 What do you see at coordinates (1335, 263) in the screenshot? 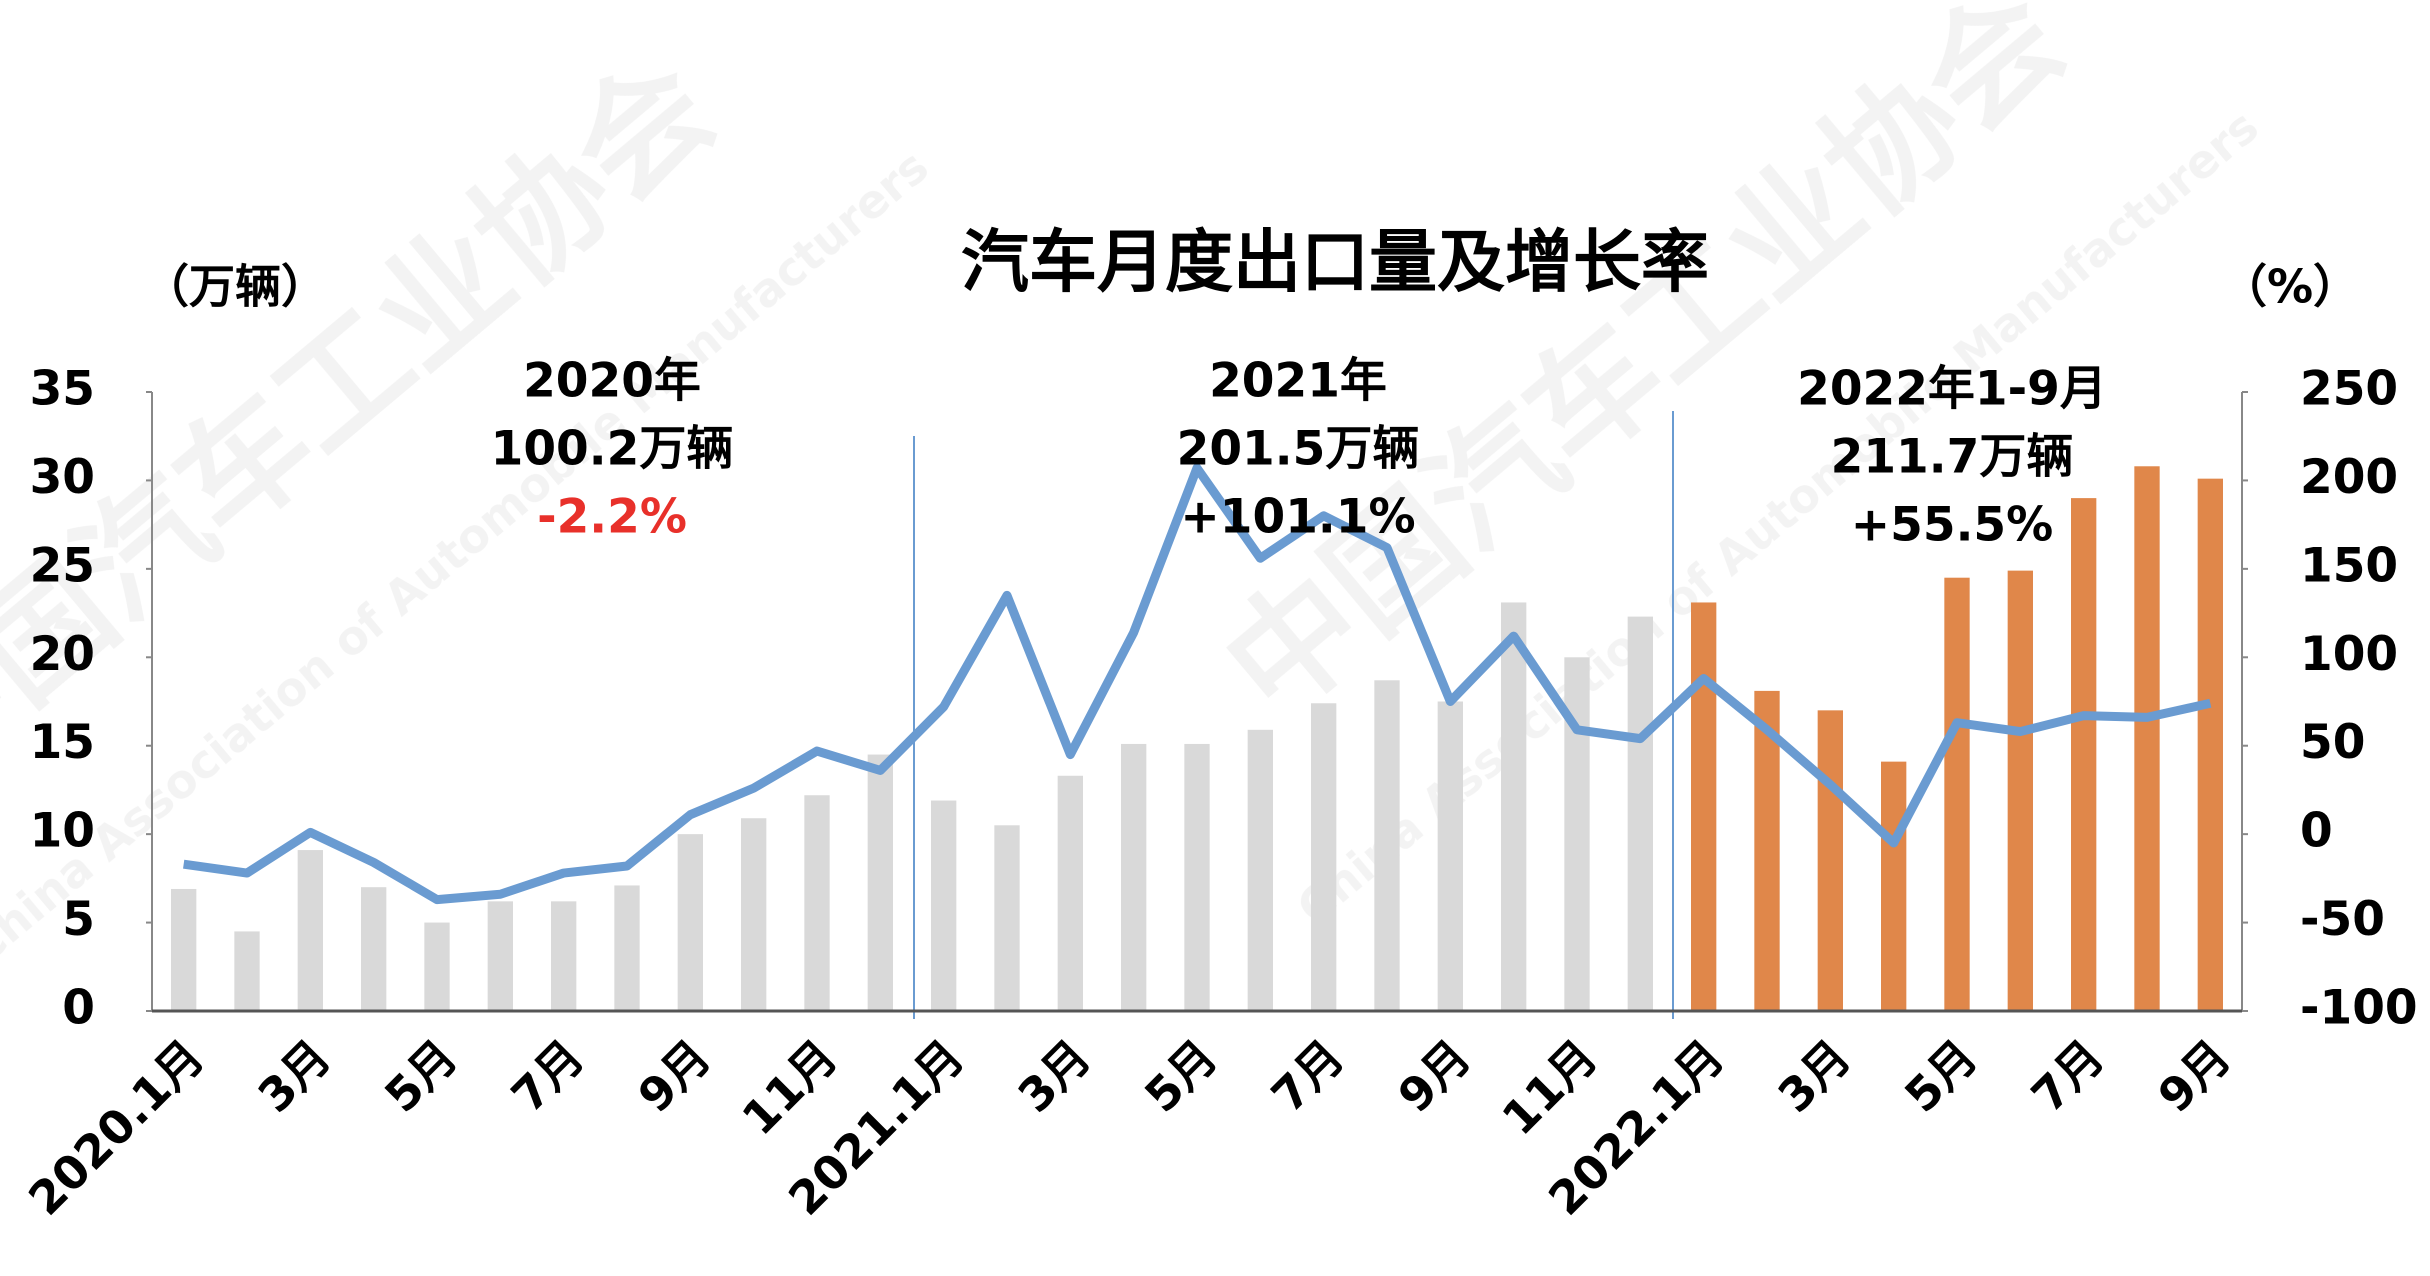
I see `chart-title: 汽车月度出口量及增长率` at bounding box center [1335, 263].